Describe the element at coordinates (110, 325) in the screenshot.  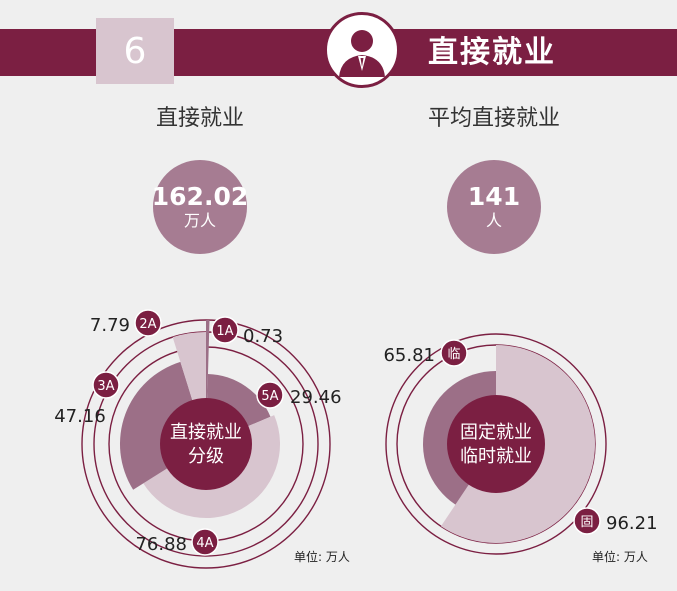
I see `value-label: 7.79` at that location.